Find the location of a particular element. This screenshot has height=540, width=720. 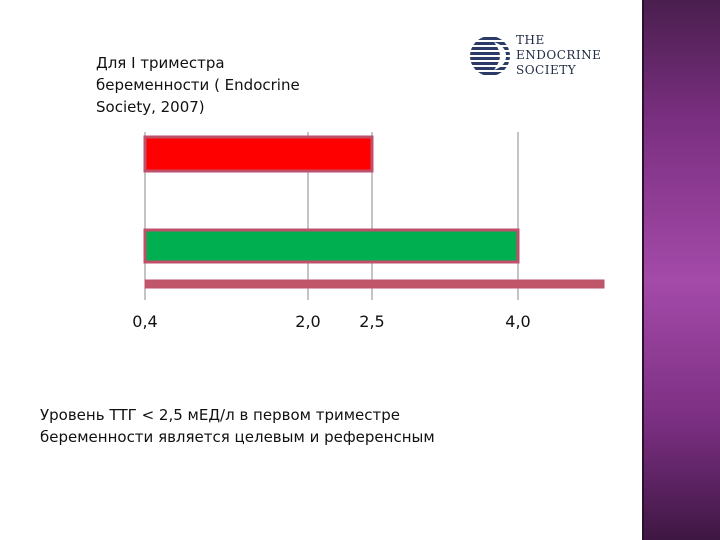

x-tick-label: 2,0 is located at coordinates (307, 321).